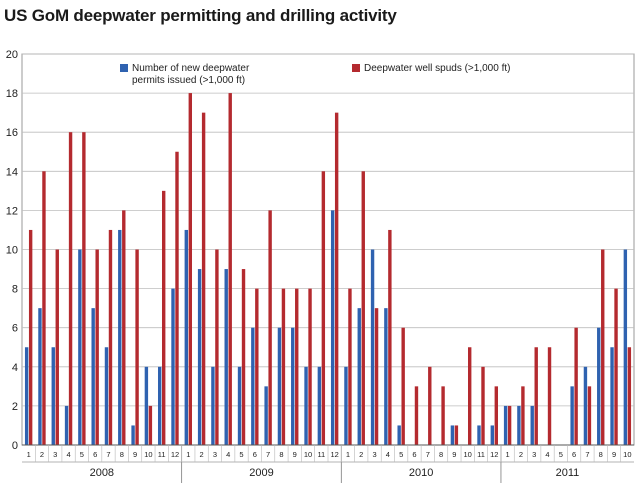  Describe the element at coordinates (261, 473) in the screenshot. I see `x-year-label: 2009` at that location.